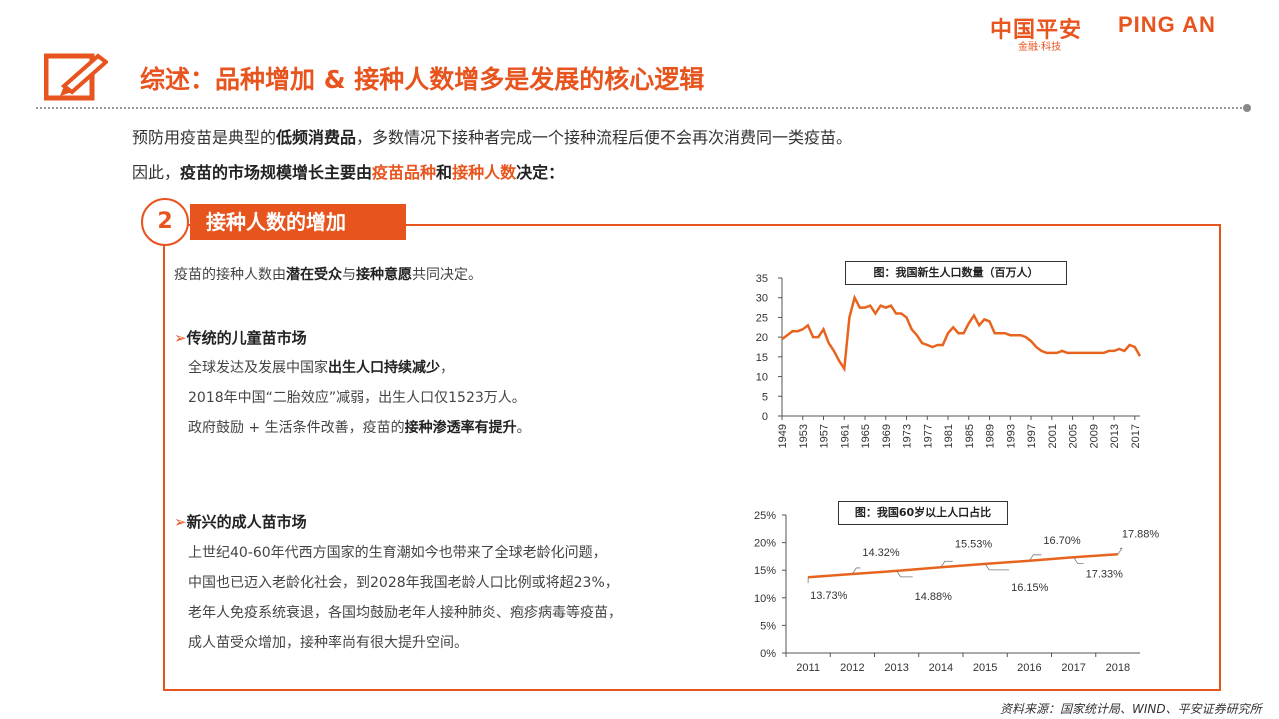  I want to click on intro-emphasis: 低频消费品, so click(316, 137).